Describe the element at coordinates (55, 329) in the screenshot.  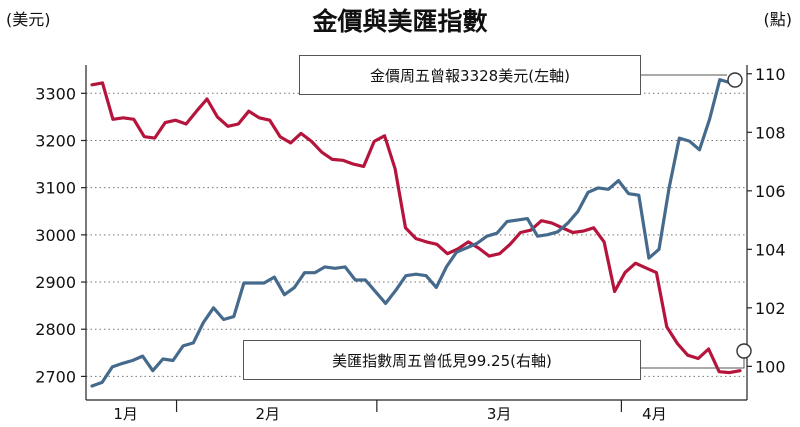
I see `left-tick-label: 2800` at that location.